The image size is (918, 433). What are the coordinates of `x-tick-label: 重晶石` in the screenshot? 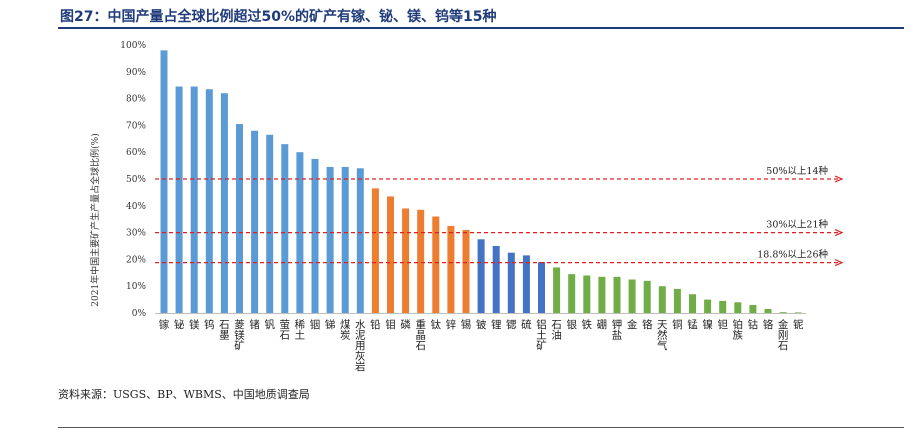 It's located at (420, 335).